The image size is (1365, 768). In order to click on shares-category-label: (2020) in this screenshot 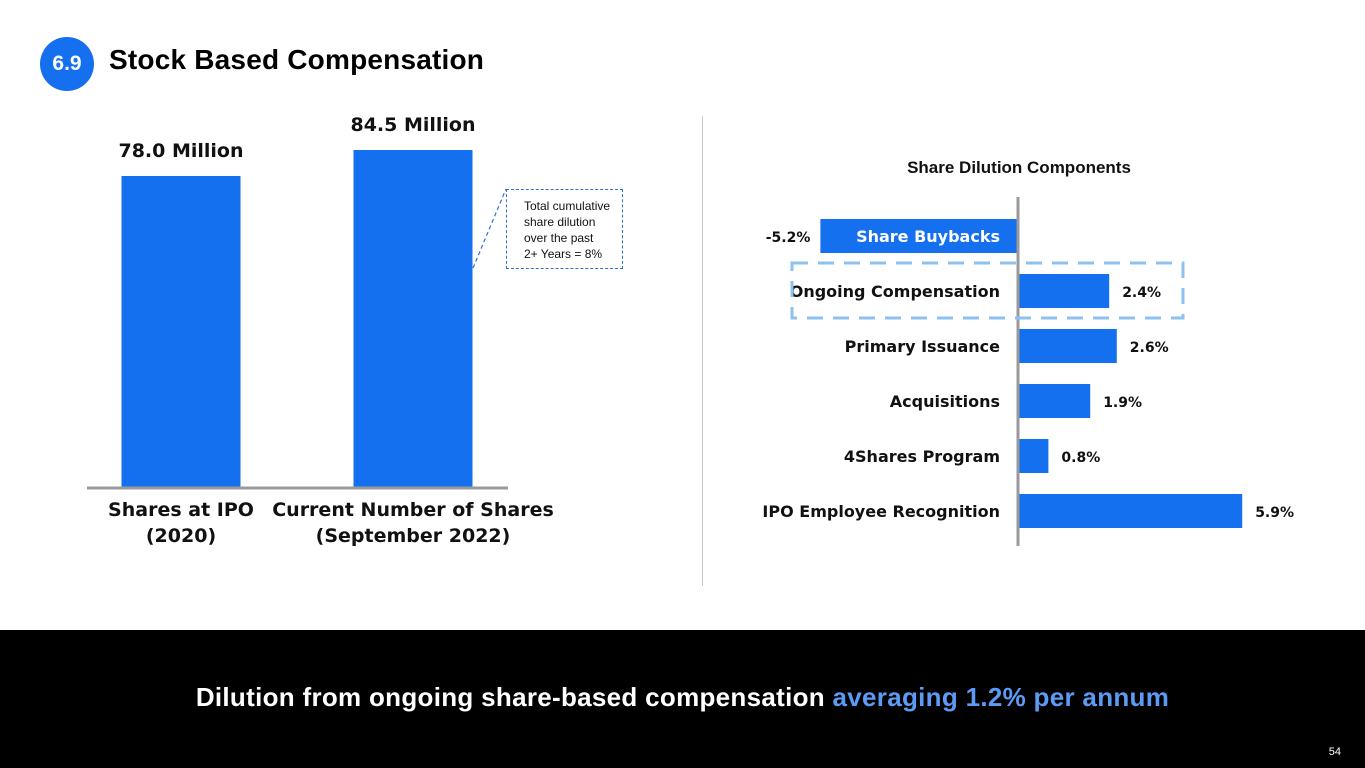, I will do `click(181, 536)`.